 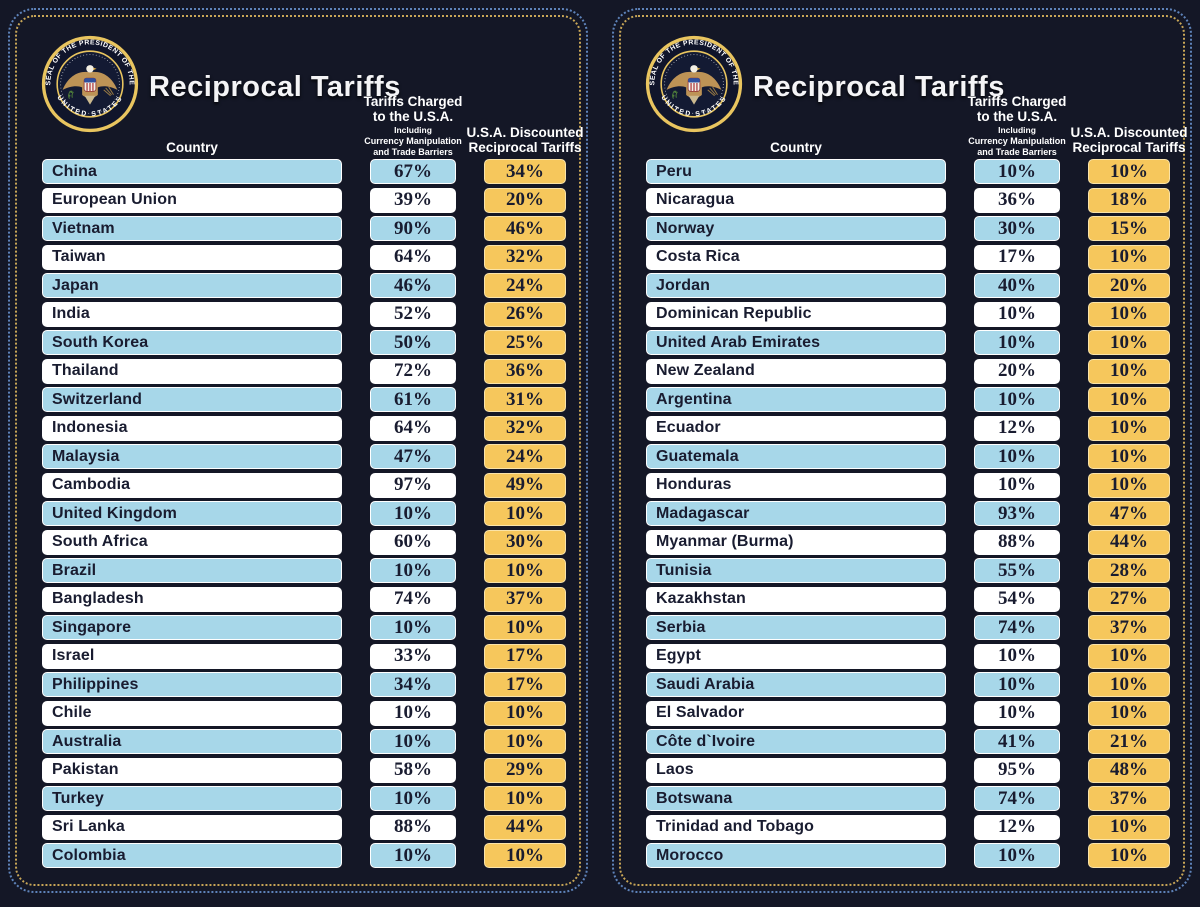 I want to click on country-cell: Australia, so click(x=192, y=741).